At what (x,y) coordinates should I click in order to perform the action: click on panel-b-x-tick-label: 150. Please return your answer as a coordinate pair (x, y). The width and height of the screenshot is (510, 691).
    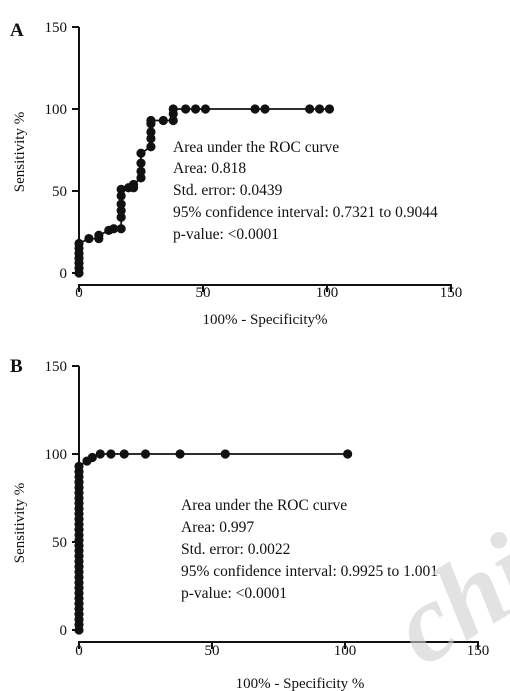
    Looking at the image, I should click on (478, 651).